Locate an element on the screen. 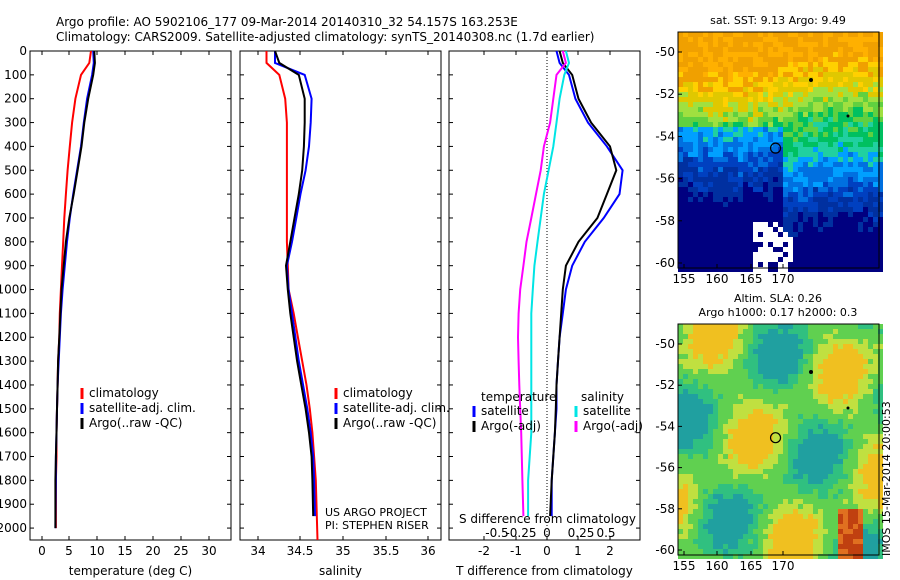 The height and width of the screenshot is (580, 900). sst-title: sat. SST: 9.13 Argo: 9.49 is located at coordinates (778, 20).